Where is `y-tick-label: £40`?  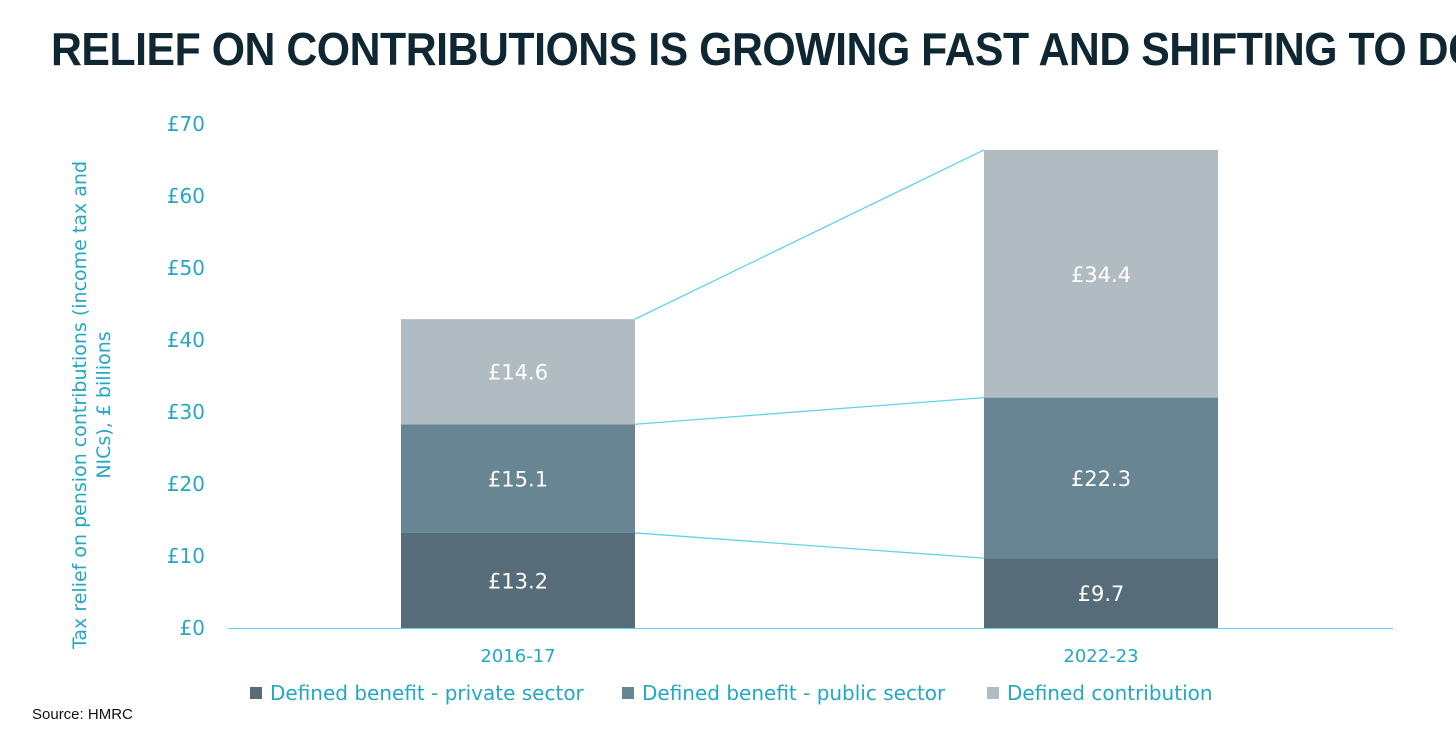
y-tick-label: £40 is located at coordinates (186, 340).